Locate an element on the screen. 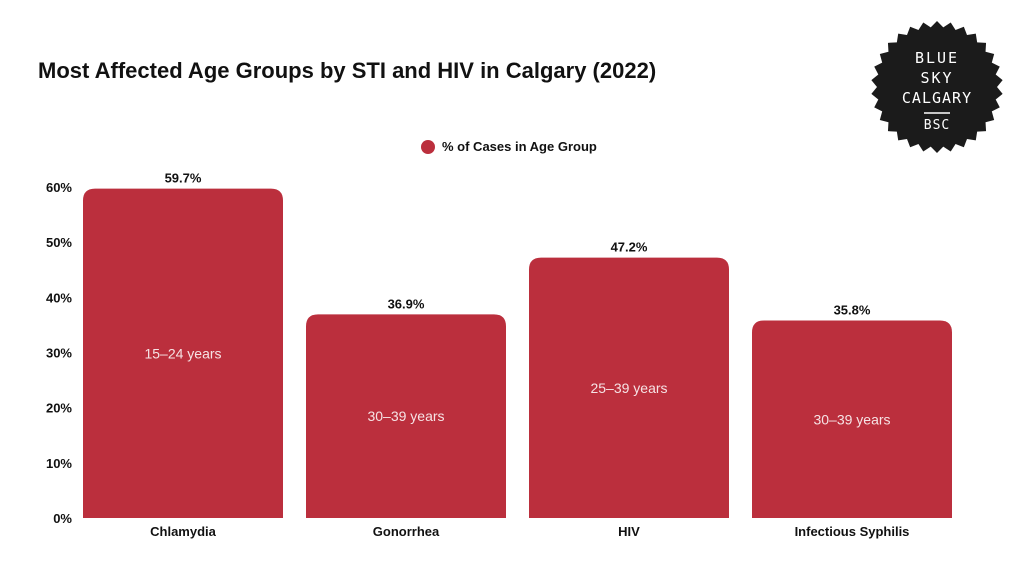 This screenshot has width=1024, height=576. y-tick-label: 10% is located at coordinates (59, 463).